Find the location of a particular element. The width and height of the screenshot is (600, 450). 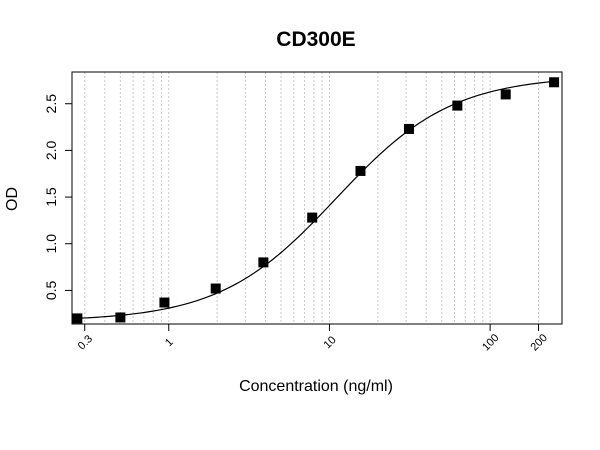

x-tick-label: 100 is located at coordinates (490, 342).